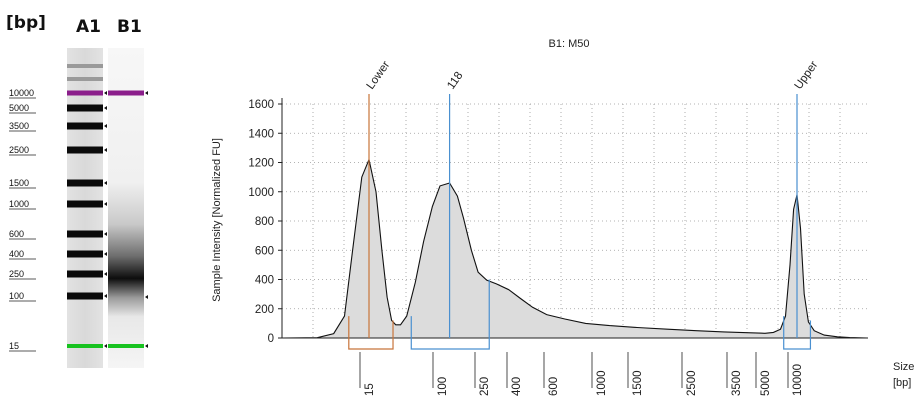 This screenshot has height=400, width=921. I want to click on chart-title: B1: M50, so click(569, 44).